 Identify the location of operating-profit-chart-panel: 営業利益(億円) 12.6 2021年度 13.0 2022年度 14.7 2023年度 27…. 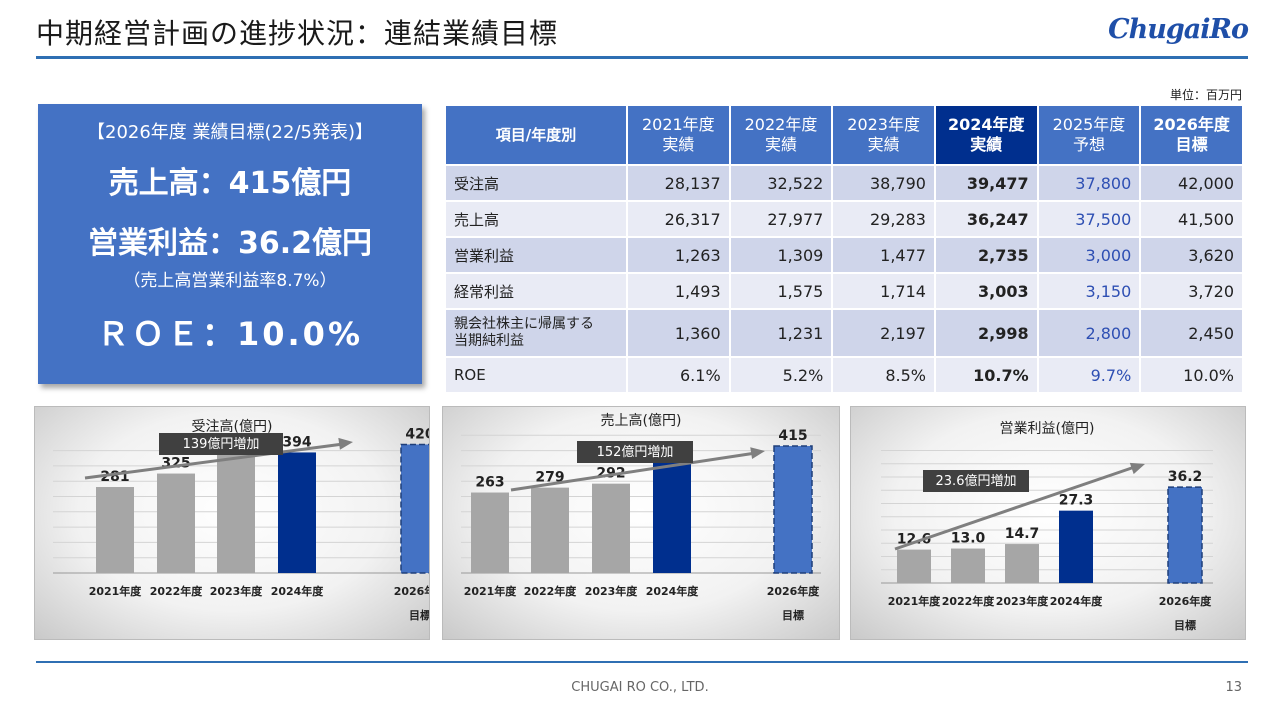
(1048, 523).